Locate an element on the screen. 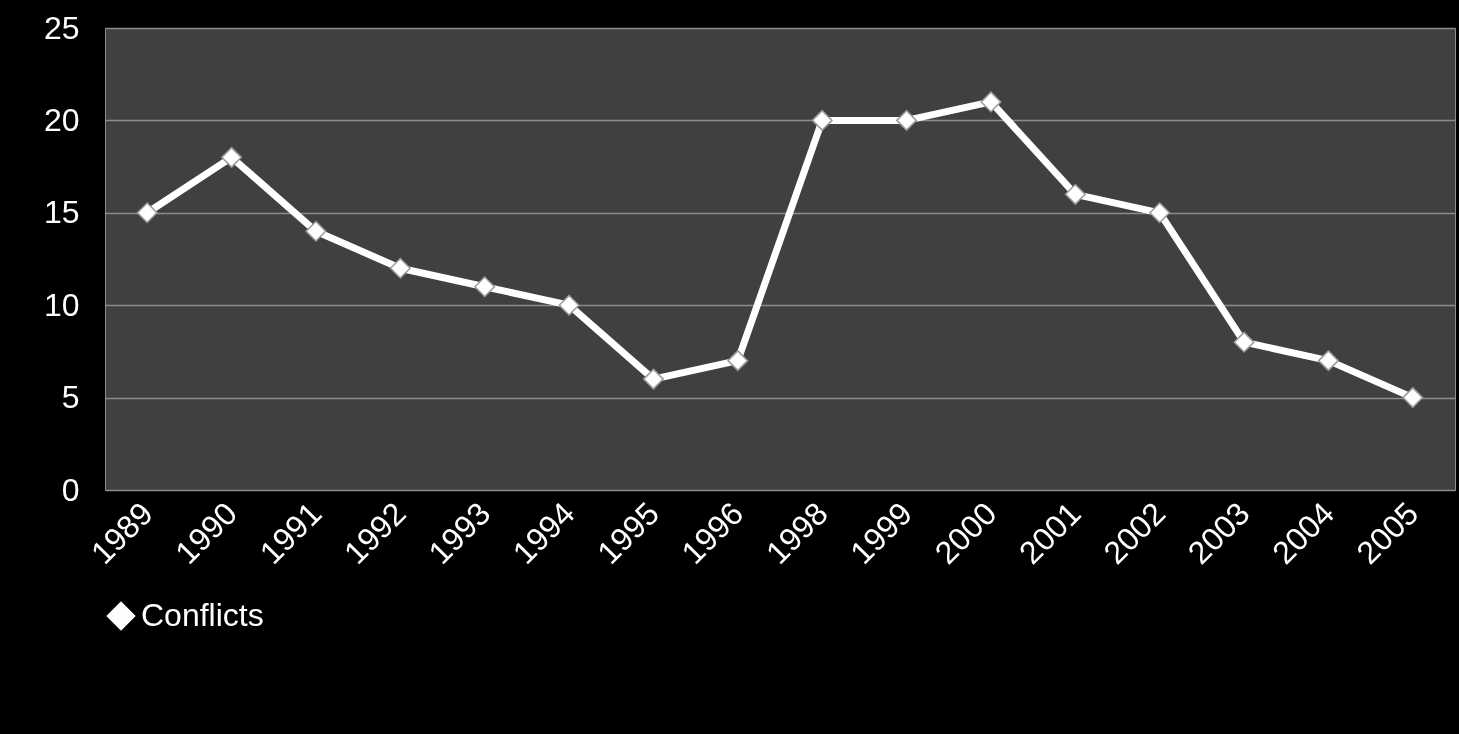  y-tick-label: 0 is located at coordinates (70, 489).